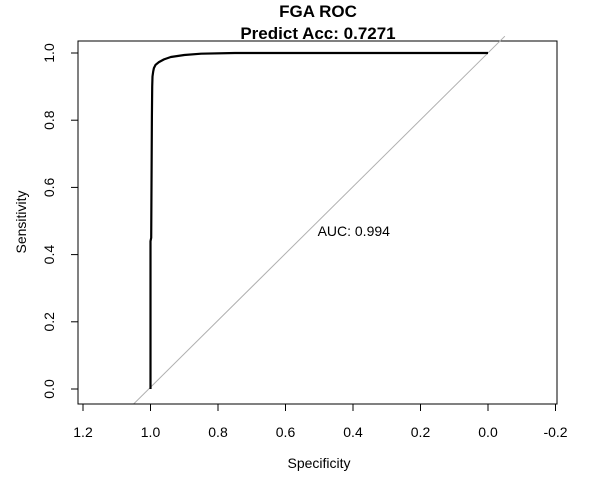 The width and height of the screenshot is (600, 483). I want to click on x-tick-label: 0.2, so click(421, 432).